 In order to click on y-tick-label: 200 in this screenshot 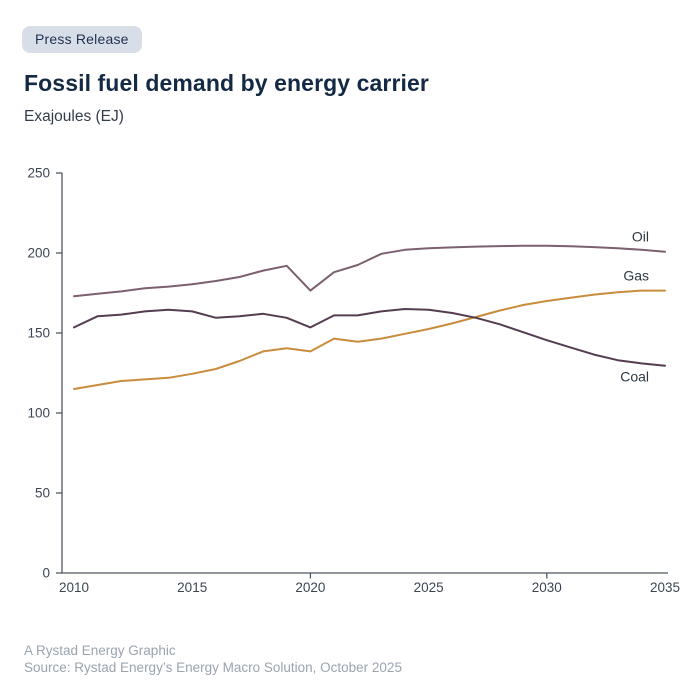, I will do `click(38, 253)`.